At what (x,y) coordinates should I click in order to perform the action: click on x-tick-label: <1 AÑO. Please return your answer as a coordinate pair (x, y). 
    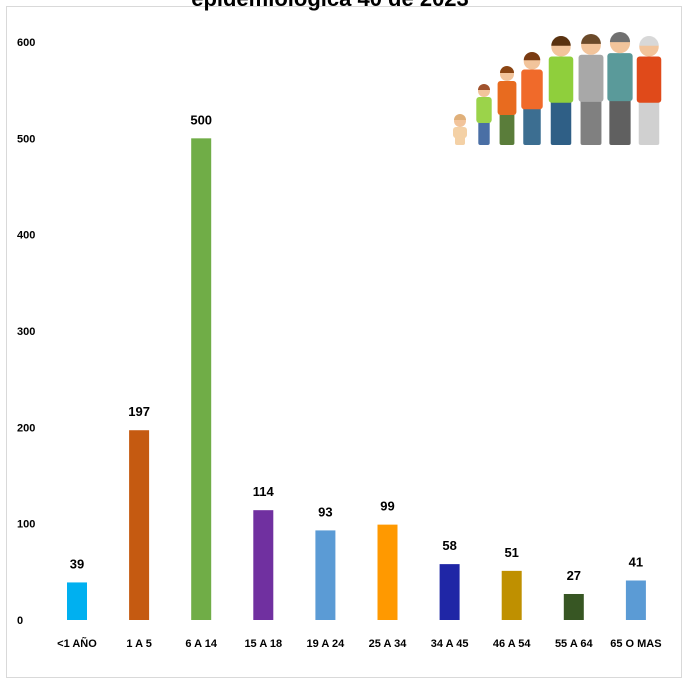
    Looking at the image, I should click on (77, 643).